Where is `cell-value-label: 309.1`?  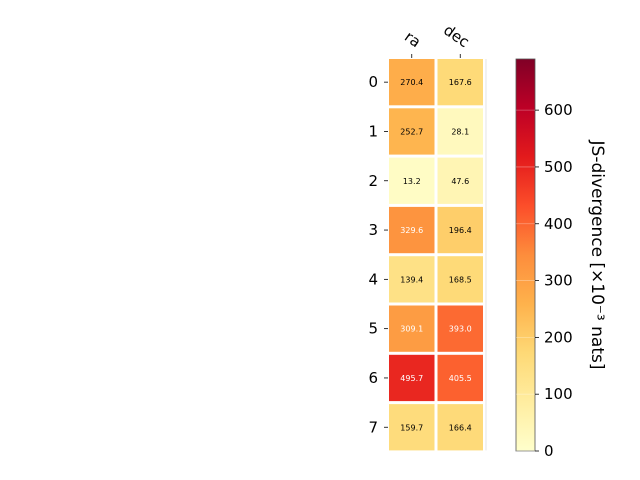
cell-value-label: 309.1 is located at coordinates (411, 329).